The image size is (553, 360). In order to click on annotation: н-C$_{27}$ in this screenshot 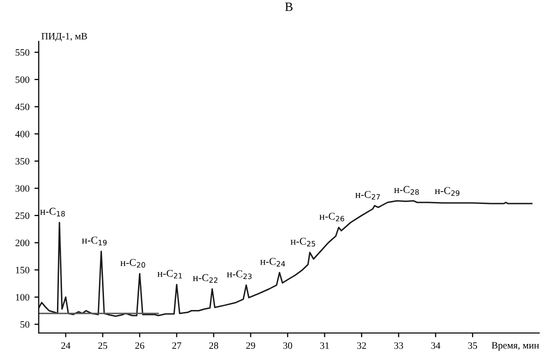, I will do `click(367, 195)`.